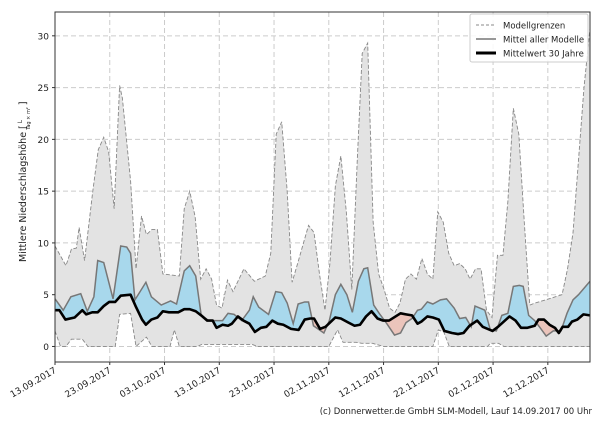 Image resolution: width=600 pixels, height=424 pixels. What do you see at coordinates (44, 37) in the screenshot?
I see `y-tick-label: 30` at bounding box center [44, 37].